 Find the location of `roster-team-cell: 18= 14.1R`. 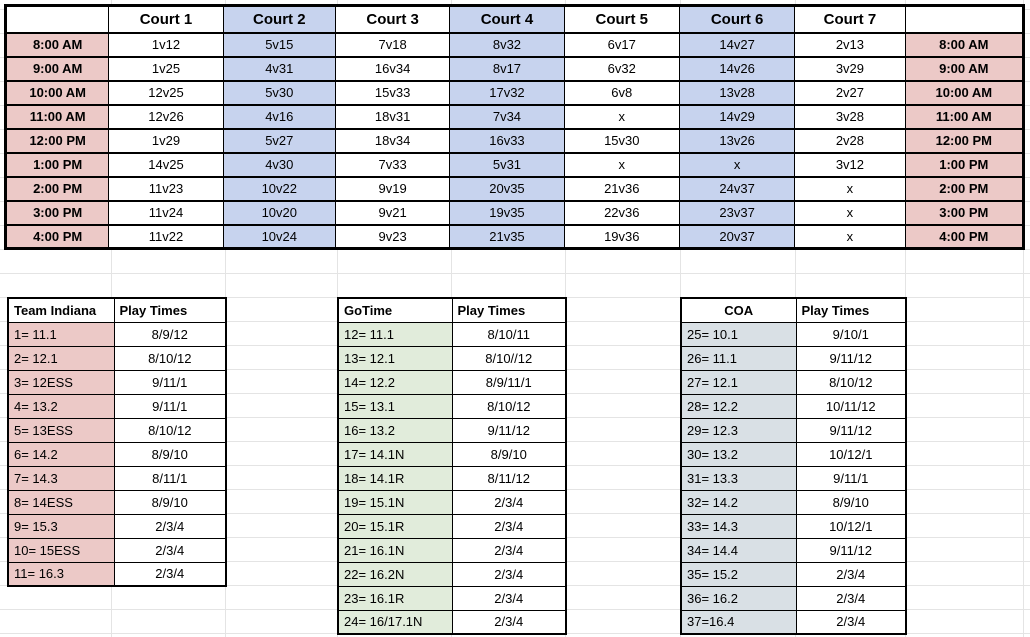

roster-team-cell: 18= 14.1R is located at coordinates (395, 478).